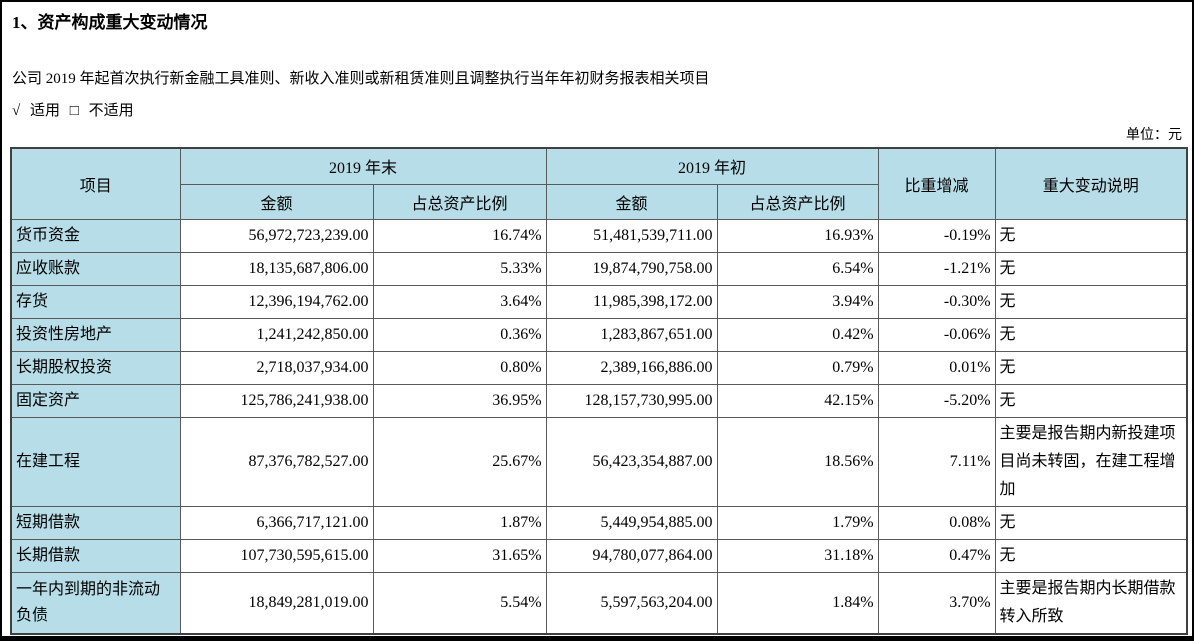  I want to click on begin-ratio-cell: 3.94%, so click(797, 301).